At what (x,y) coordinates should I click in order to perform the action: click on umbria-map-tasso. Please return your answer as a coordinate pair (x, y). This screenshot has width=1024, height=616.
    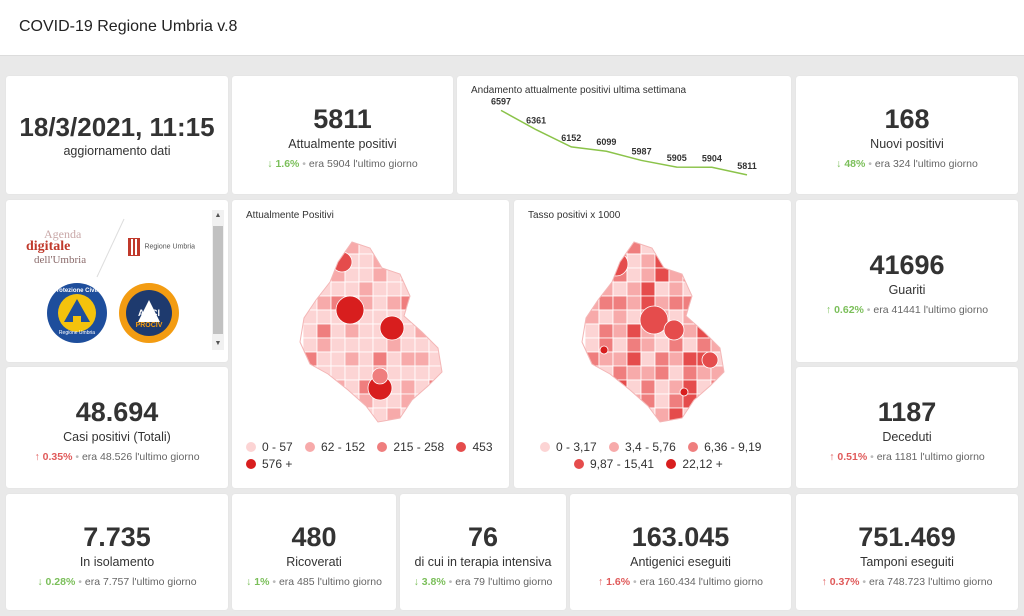
    Looking at the image, I should click on (652, 344).